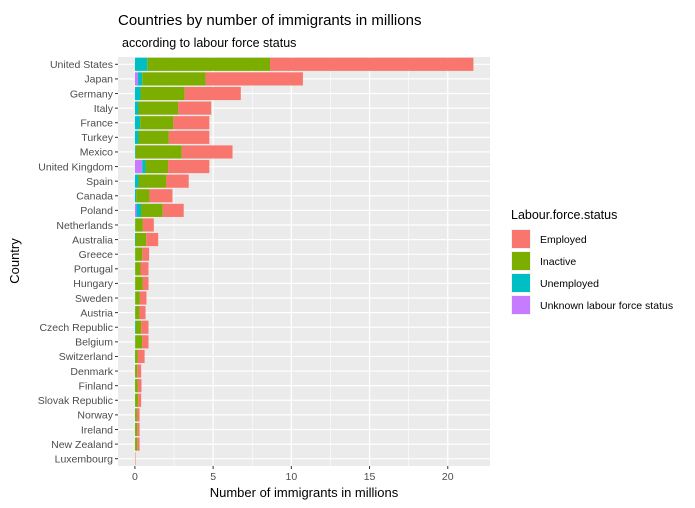  I want to click on y-tick-label: Belgium, so click(94, 343).